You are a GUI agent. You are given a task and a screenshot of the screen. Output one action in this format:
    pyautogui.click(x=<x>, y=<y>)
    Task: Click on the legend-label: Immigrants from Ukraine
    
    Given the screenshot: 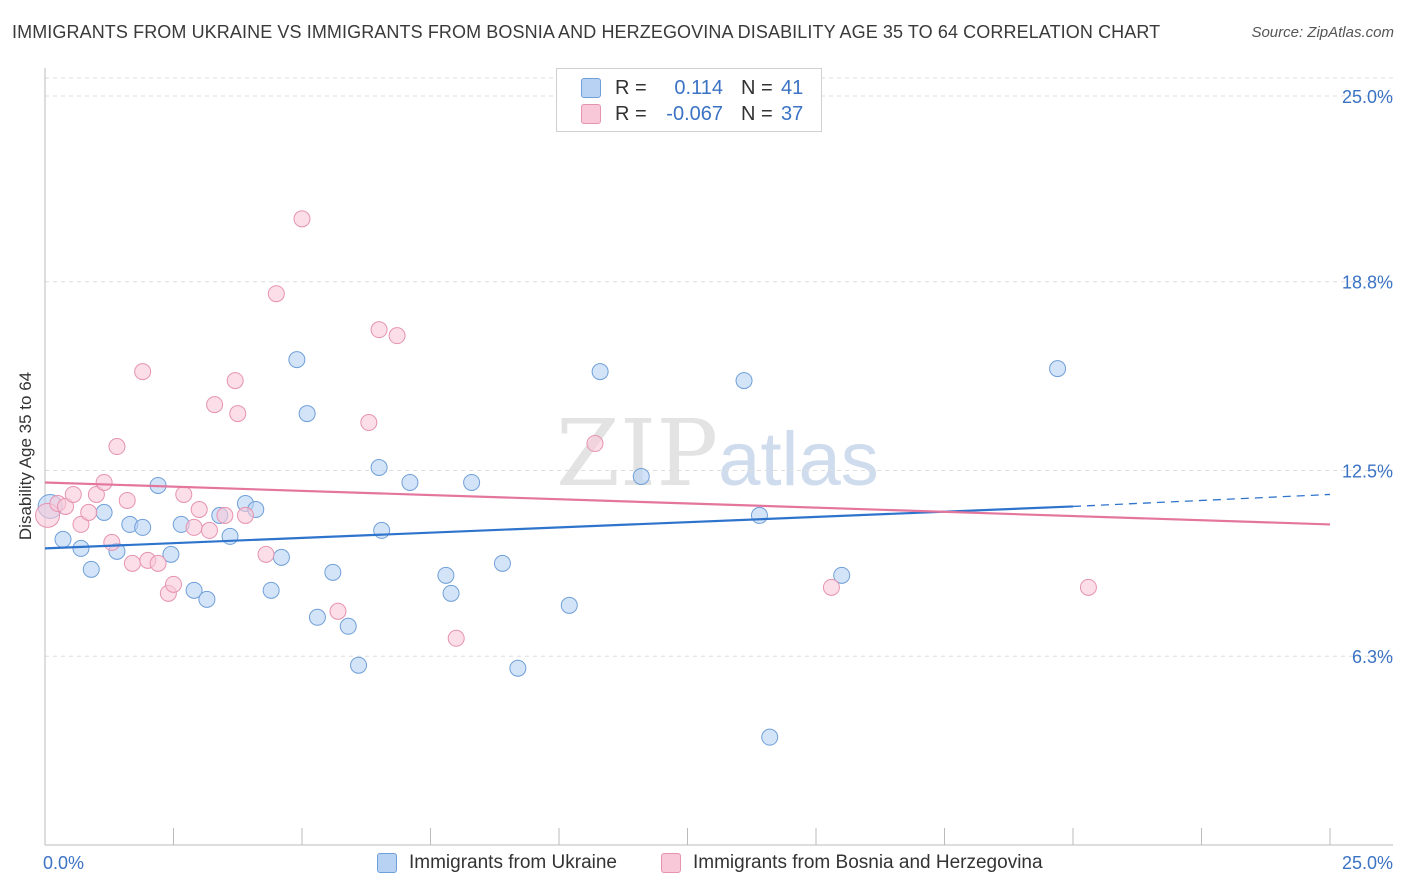 What is the action you would take?
    pyautogui.click(x=513, y=862)
    